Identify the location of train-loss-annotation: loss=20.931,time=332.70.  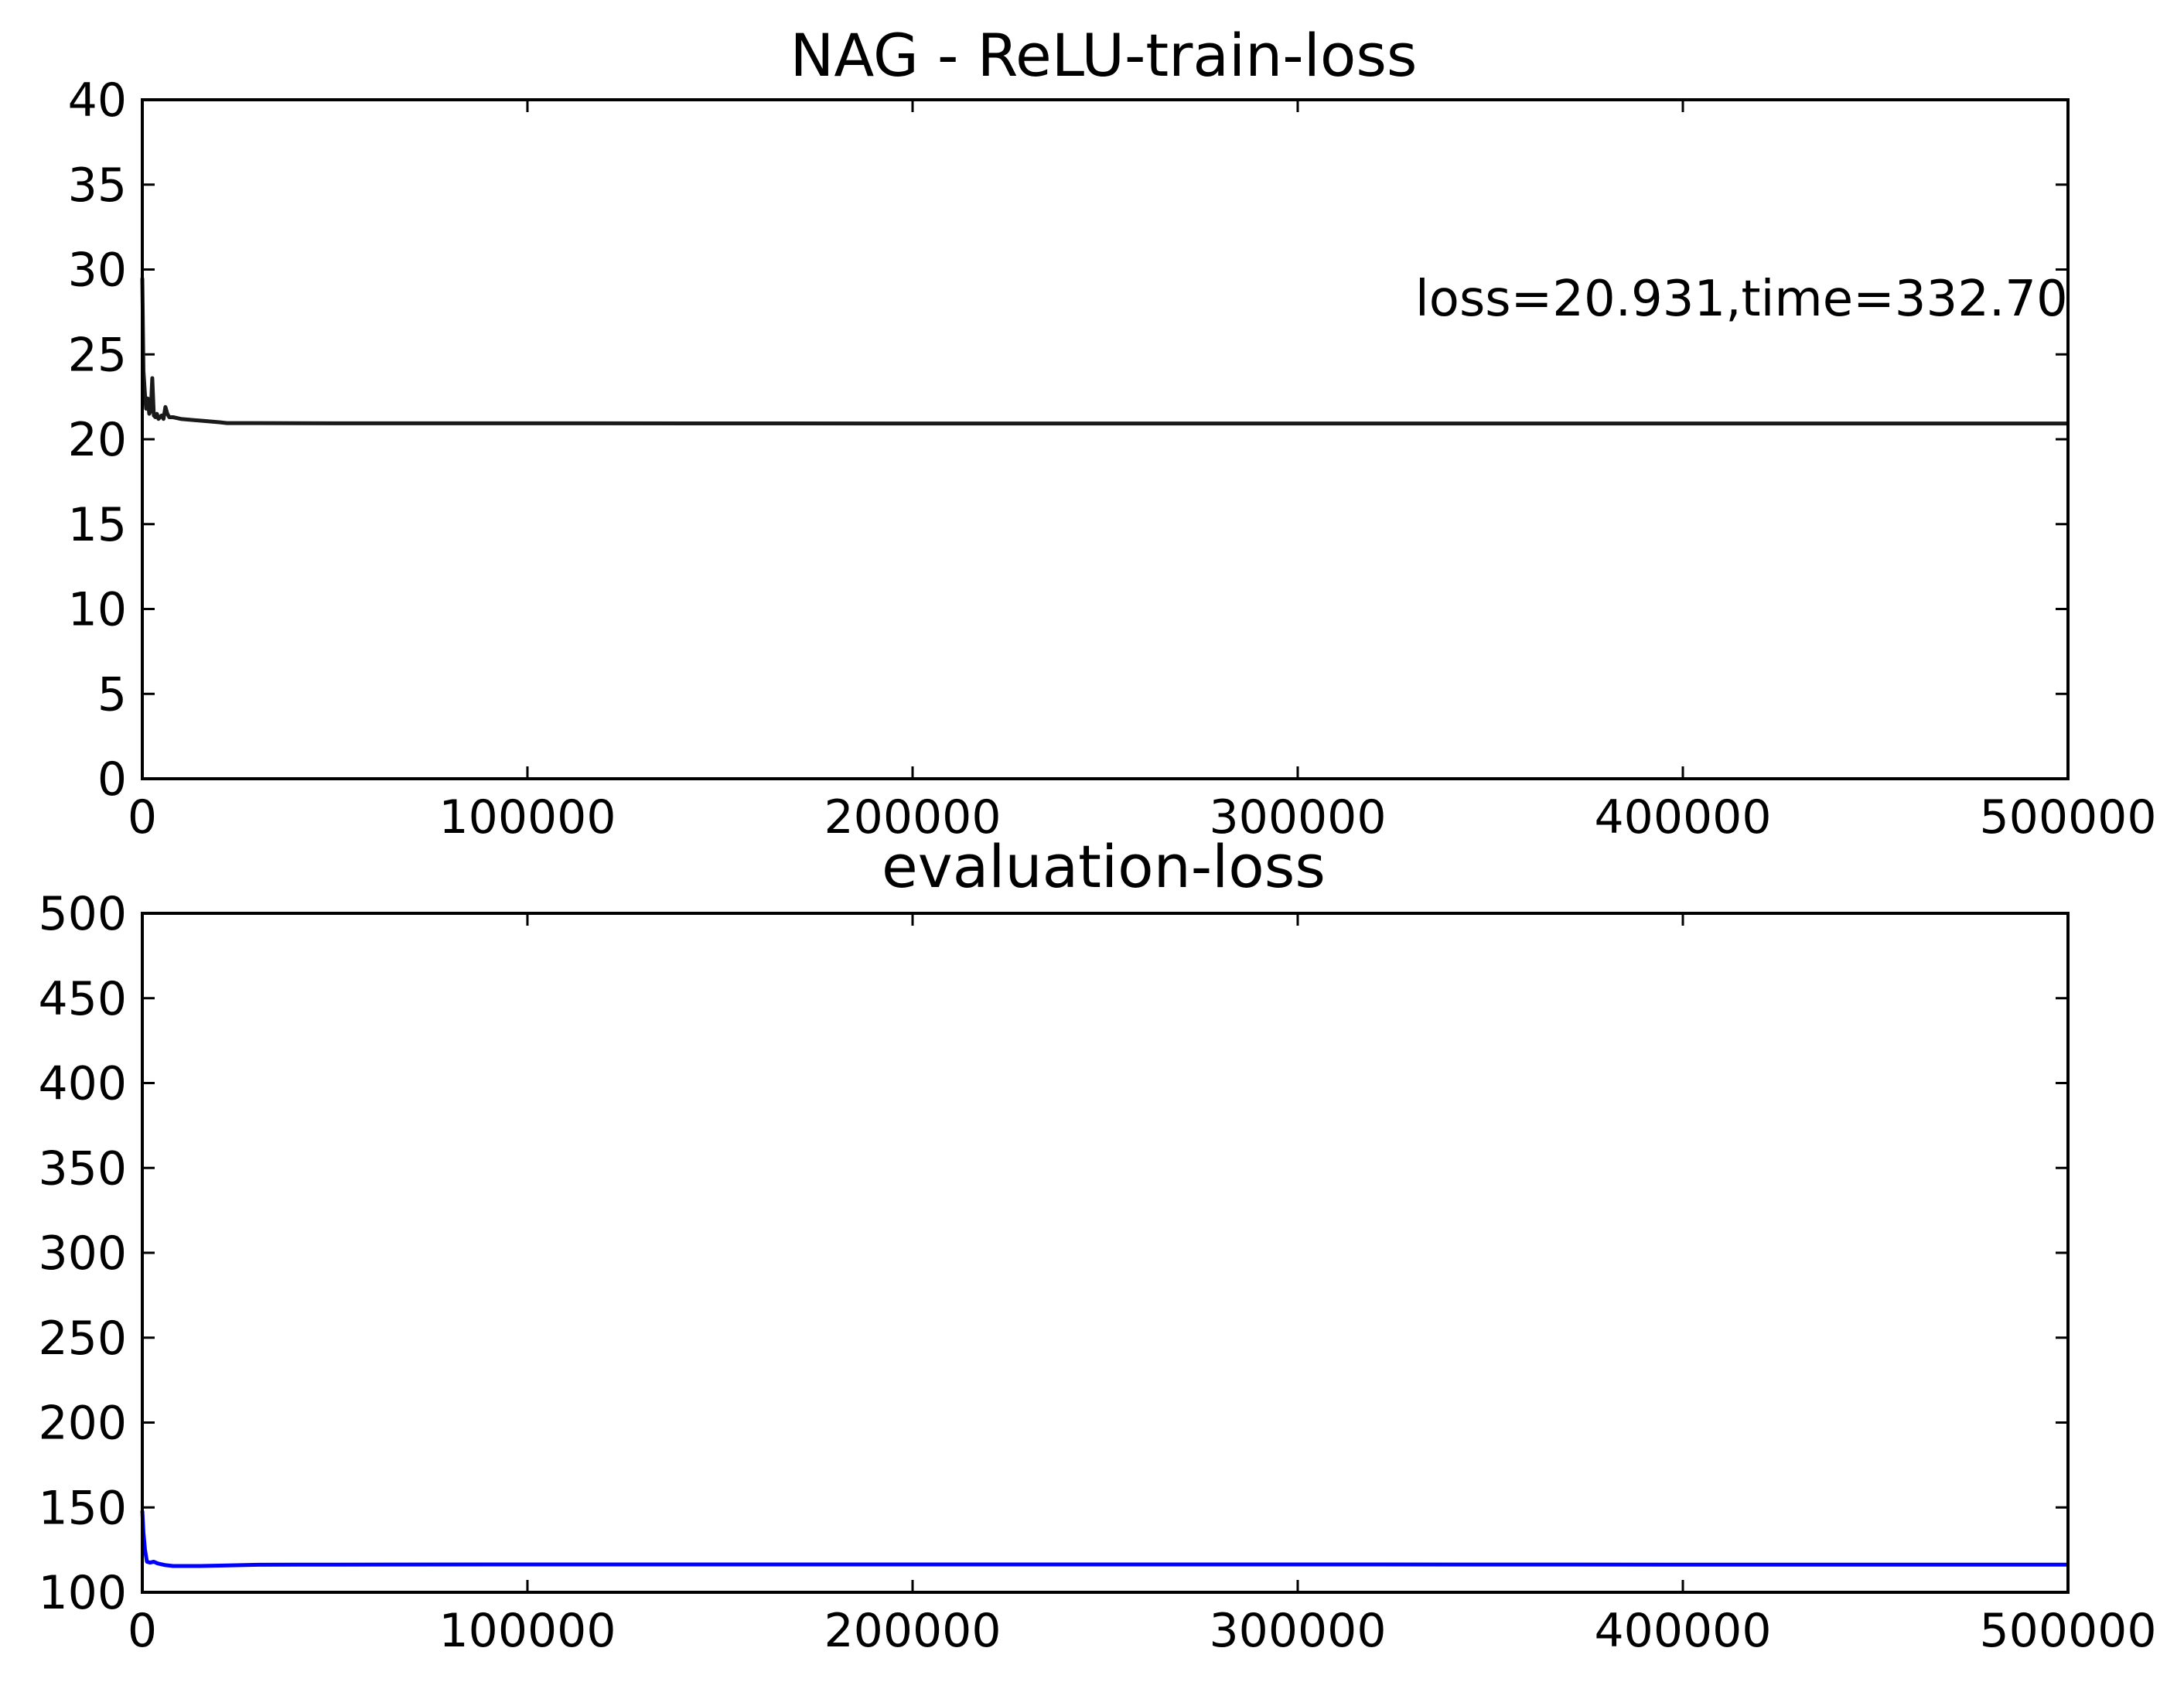
(1742, 299).